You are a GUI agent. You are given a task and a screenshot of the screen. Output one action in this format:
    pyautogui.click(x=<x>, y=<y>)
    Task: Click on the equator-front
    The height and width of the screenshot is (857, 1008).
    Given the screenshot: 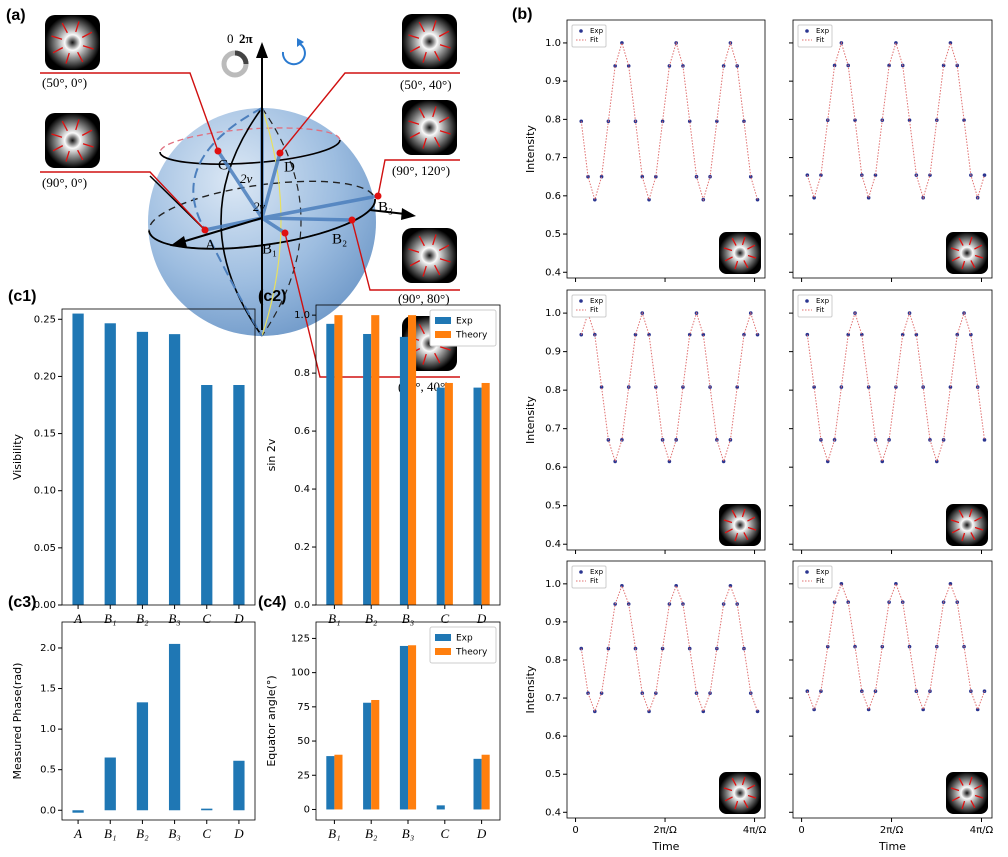 What is the action you would take?
    pyautogui.click(x=262, y=224)
    